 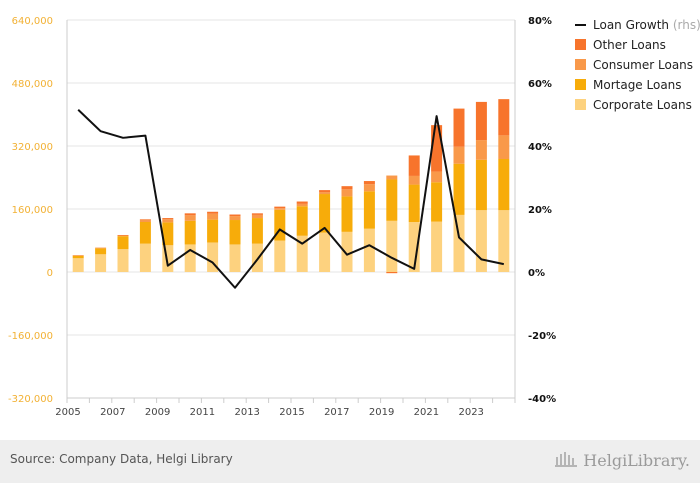 I want to click on legend-label-other-loans: Other Loans, so click(x=629, y=45).